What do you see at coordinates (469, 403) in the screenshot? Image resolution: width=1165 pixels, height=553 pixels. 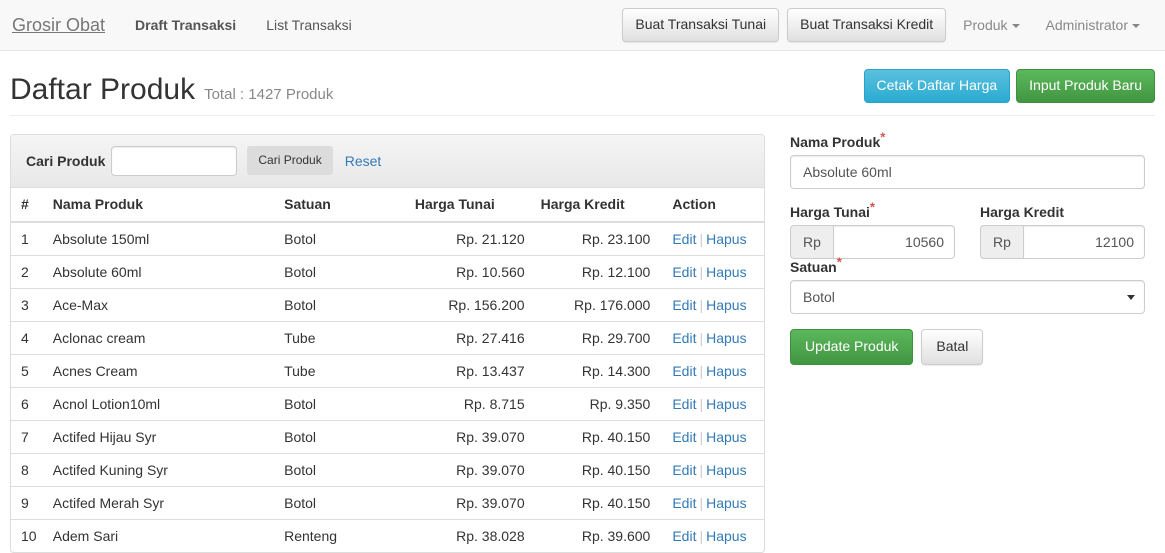 I see `row-cash-price: Rp. 8.715` at bounding box center [469, 403].